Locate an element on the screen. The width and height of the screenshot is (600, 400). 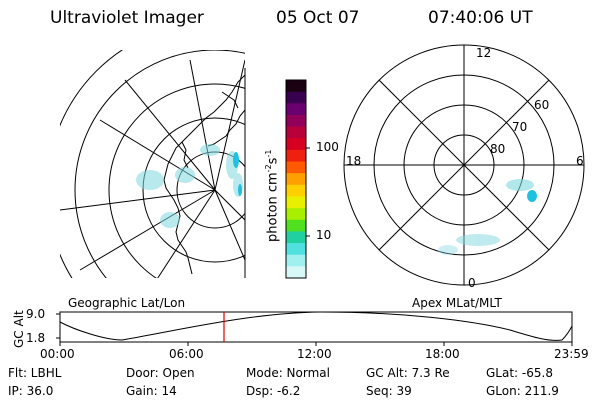
colorbar-frame is located at coordinates (296, 179).